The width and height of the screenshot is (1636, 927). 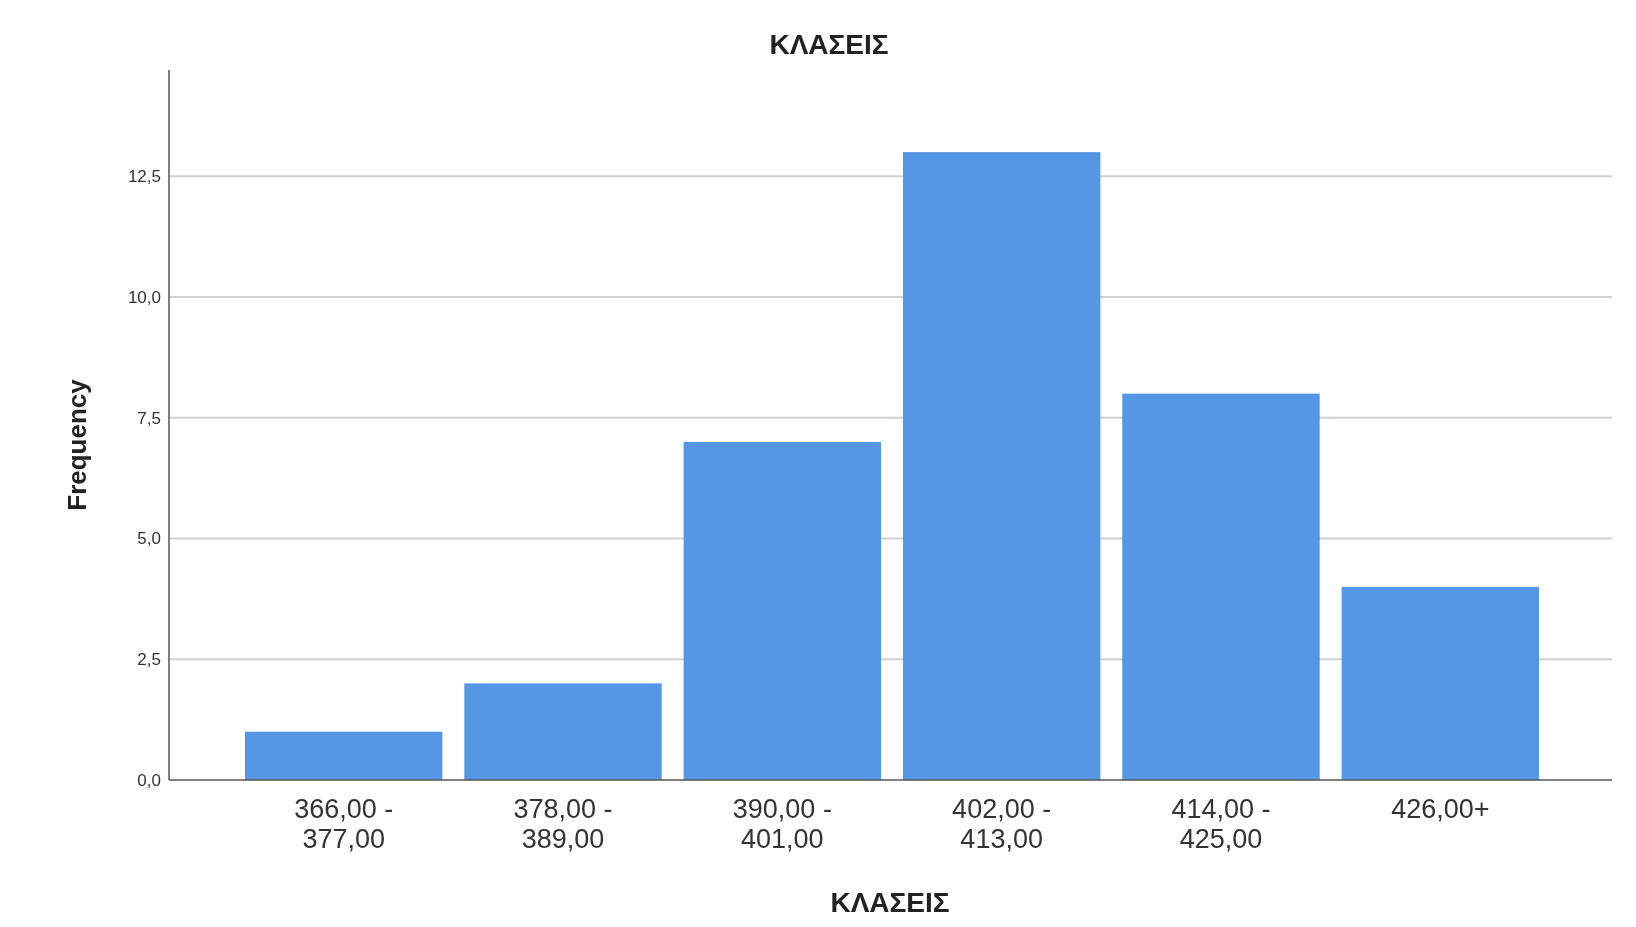 I want to click on x-tick-label: 414,00 - 425,00, so click(x=1221, y=824).